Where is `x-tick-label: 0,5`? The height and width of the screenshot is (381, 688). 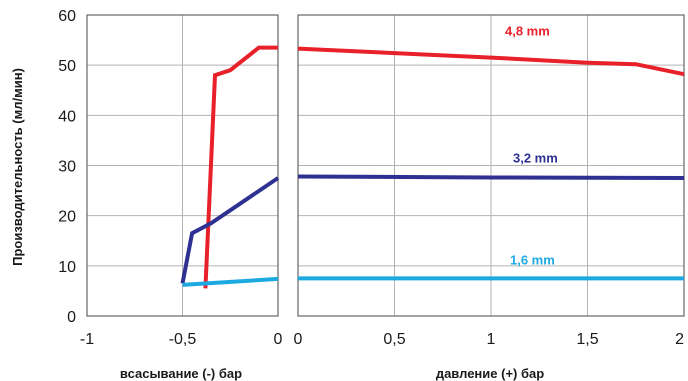
x-tick-label: 0,5 is located at coordinates (394, 339).